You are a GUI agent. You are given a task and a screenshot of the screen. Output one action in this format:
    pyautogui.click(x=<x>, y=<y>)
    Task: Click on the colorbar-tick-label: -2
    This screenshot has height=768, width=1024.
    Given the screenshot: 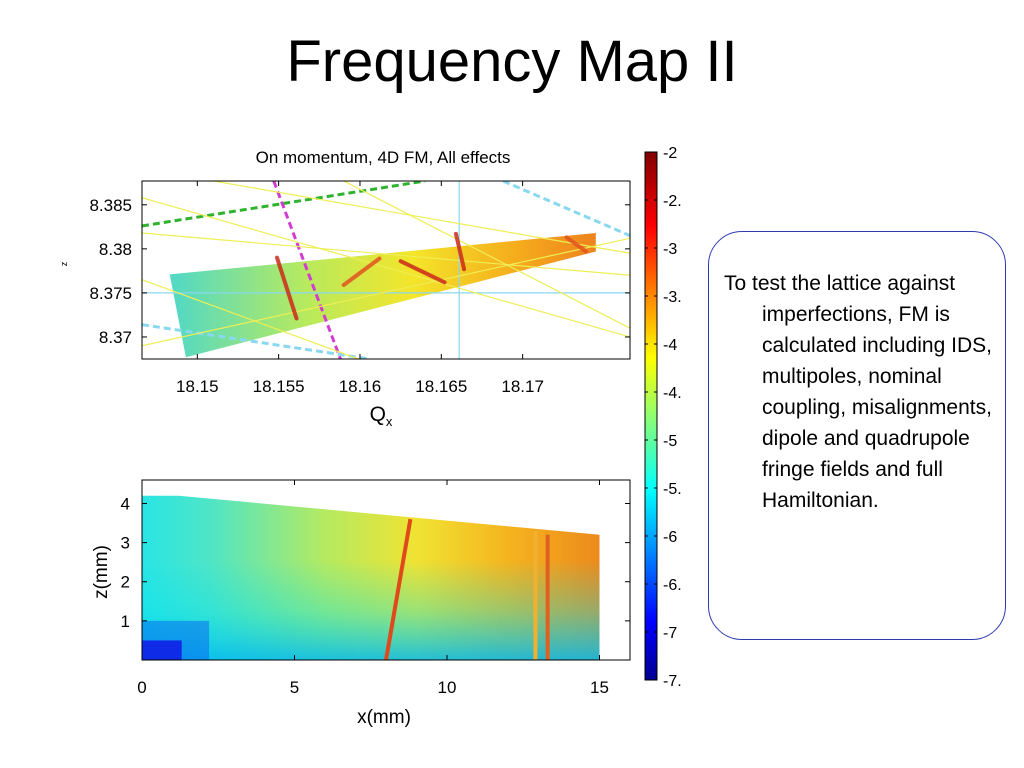 What is the action you would take?
    pyautogui.click(x=670, y=153)
    